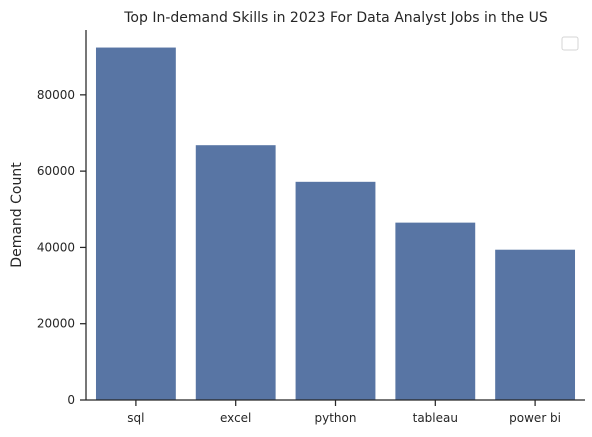 Image resolution: width=592 pixels, height=437 pixels. I want to click on x-axis-ticks: sql excel python tableau power bi, so click(344, 412).